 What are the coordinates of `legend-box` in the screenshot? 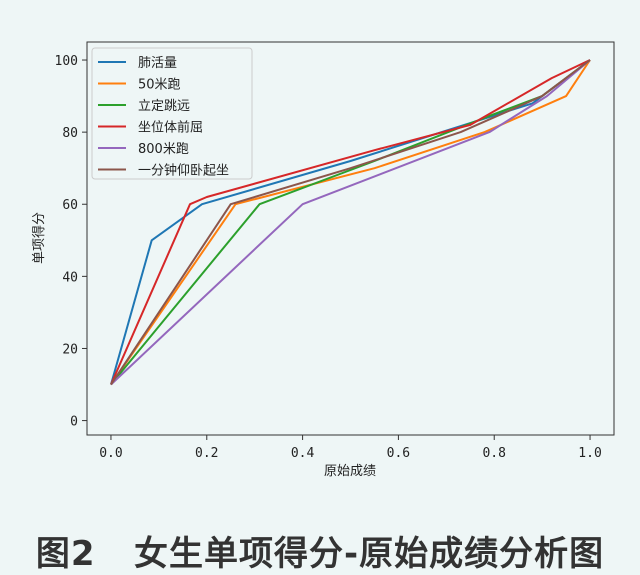 It's located at (172, 113).